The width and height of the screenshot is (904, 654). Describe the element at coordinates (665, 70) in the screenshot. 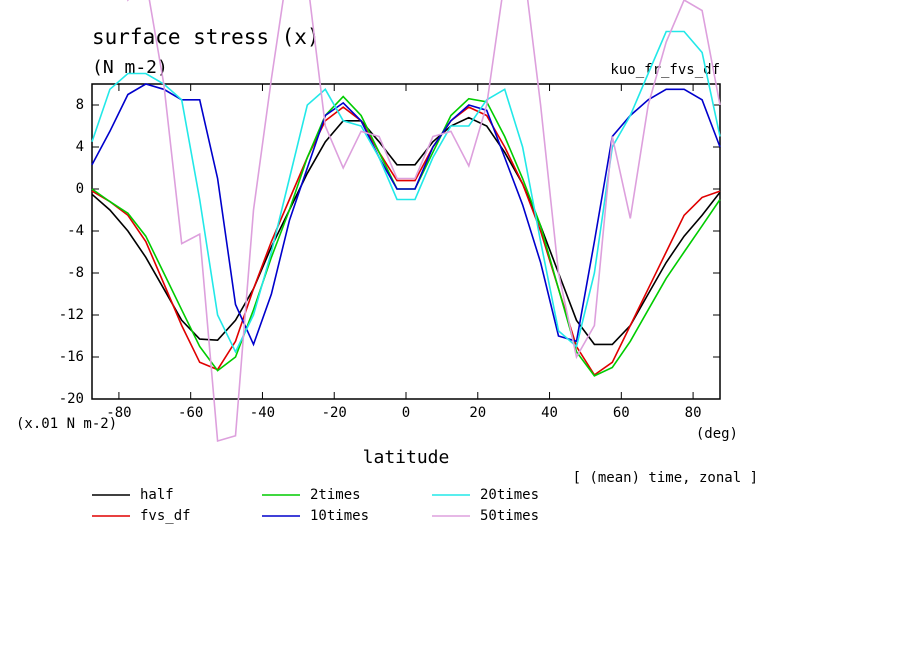

I see `annotation: kuo_fr_fvs_df` at that location.